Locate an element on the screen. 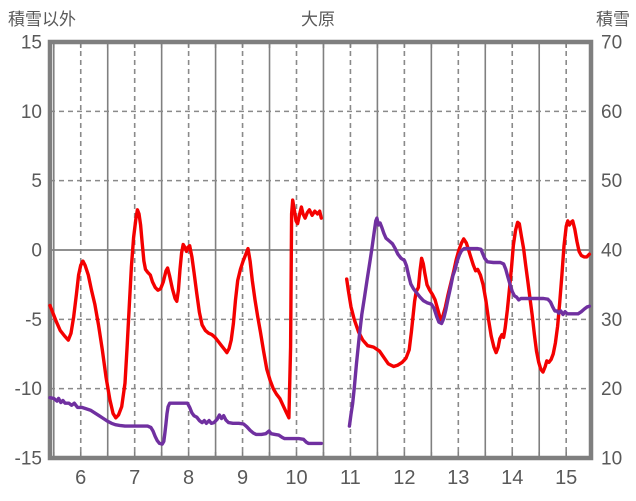 Image resolution: width=636 pixels, height=501 pixels. right-axis-tick-label: 30 is located at coordinates (611, 320).